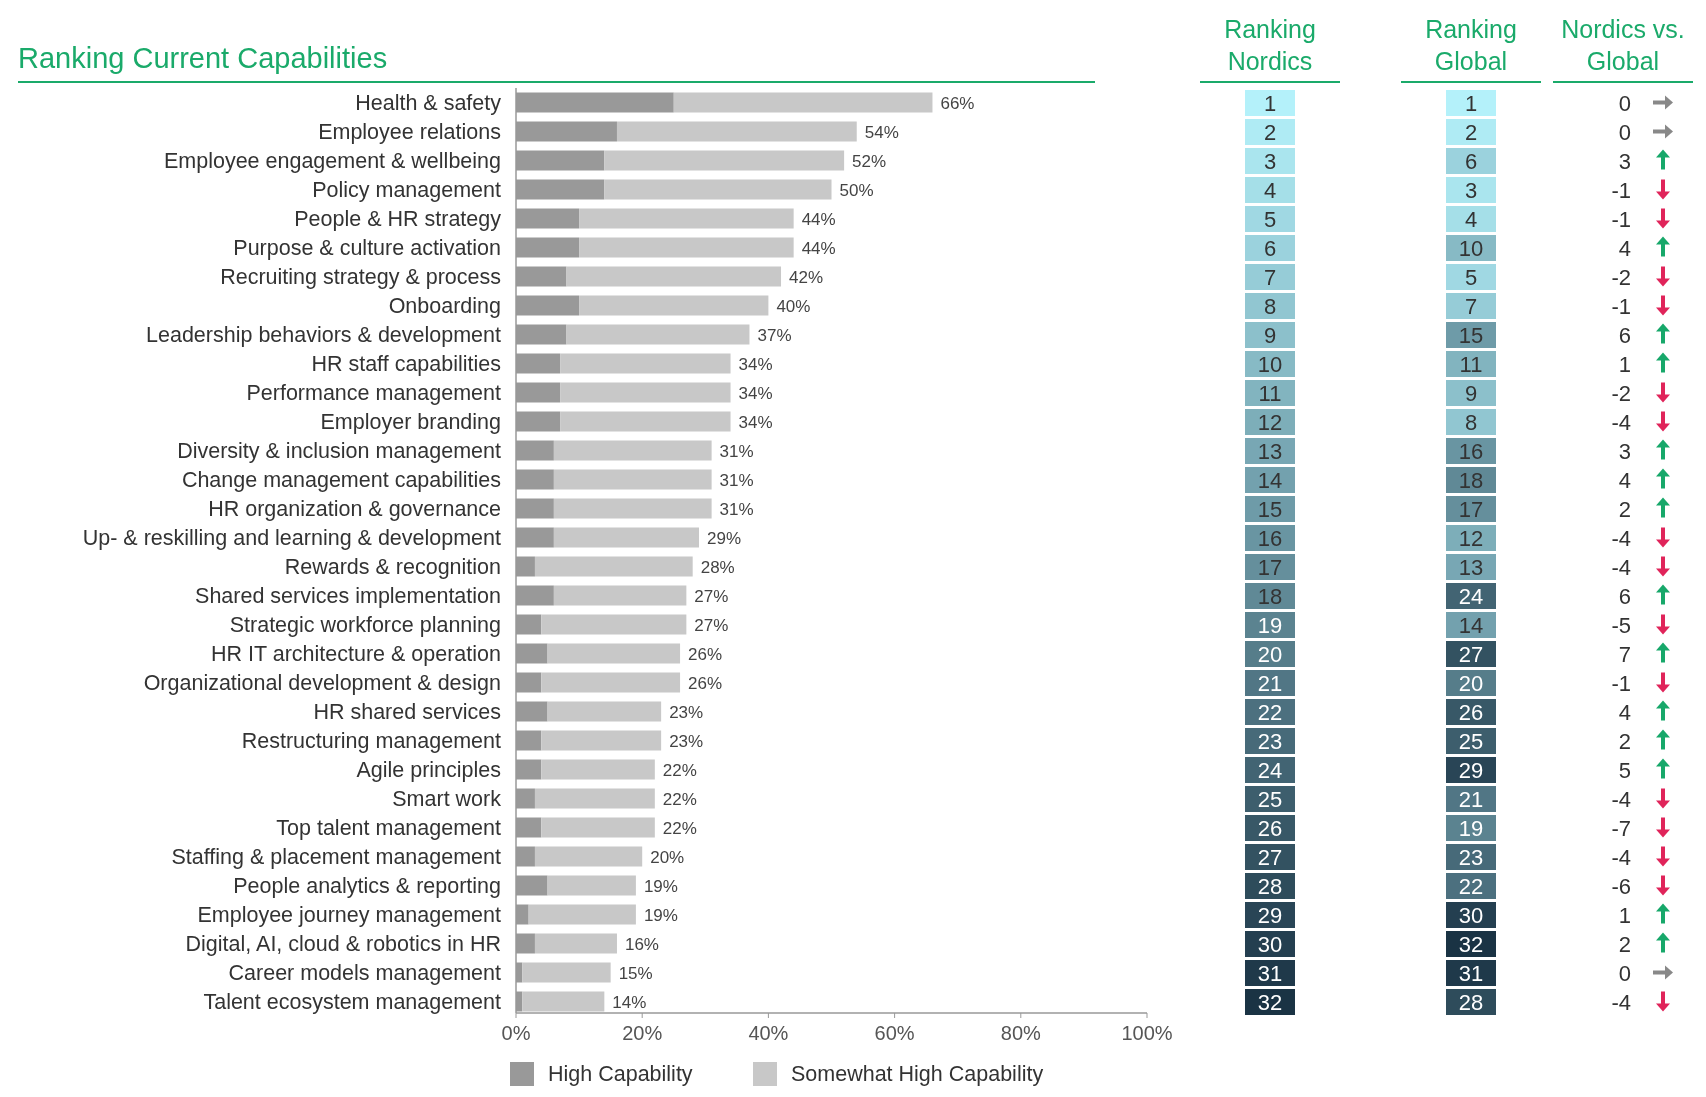 Image resolution: width=1706 pixels, height=1097 pixels. What do you see at coordinates (1624, 596) in the screenshot?
I see `text: 6` at bounding box center [1624, 596].